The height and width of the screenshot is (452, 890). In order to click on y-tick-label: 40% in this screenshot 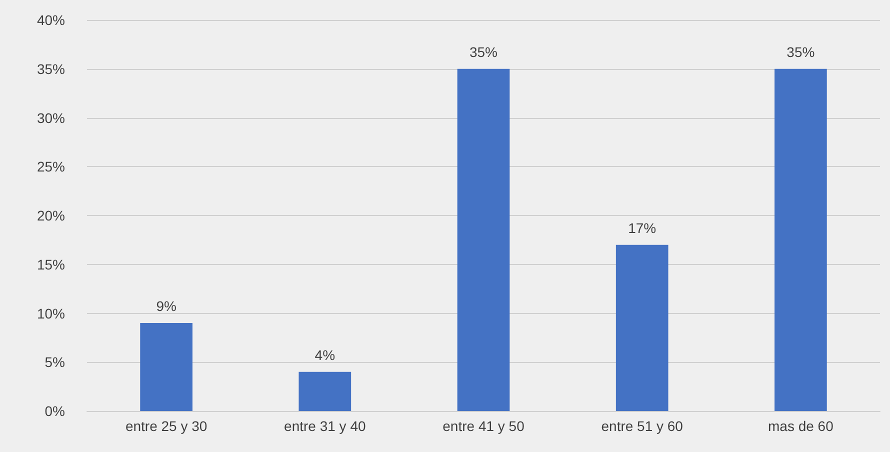, I will do `click(50, 20)`.